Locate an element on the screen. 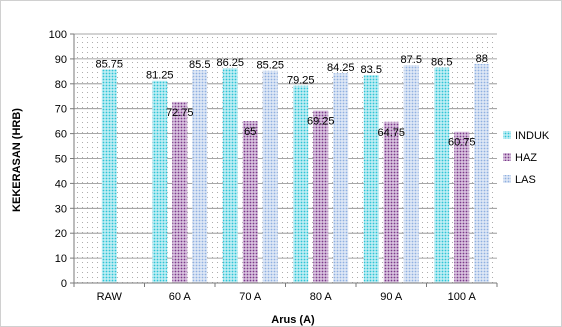 This screenshot has height=327, width=562. x-tick-label: 100 A is located at coordinates (462, 297).